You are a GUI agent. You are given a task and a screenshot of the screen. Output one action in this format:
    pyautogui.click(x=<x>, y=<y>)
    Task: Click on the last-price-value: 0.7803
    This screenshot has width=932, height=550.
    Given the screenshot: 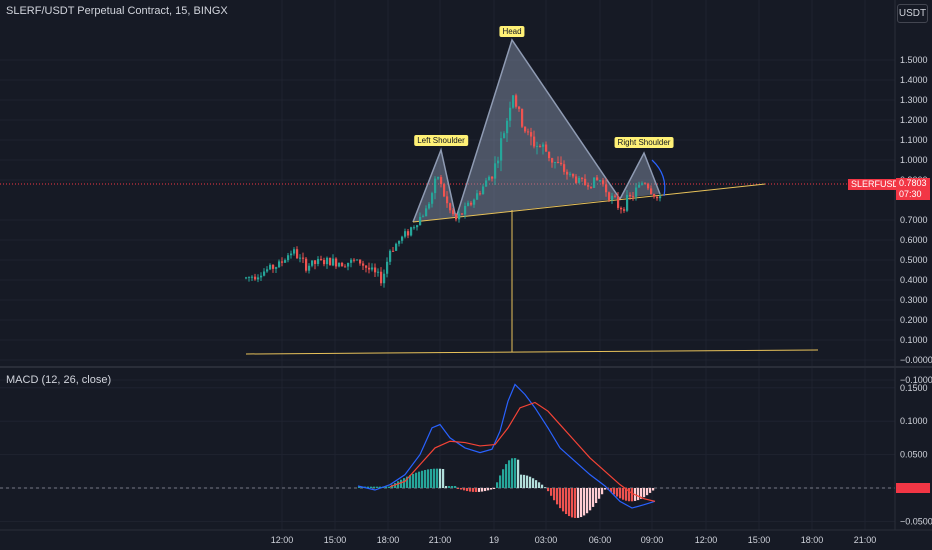 What is the action you would take?
    pyautogui.click(x=913, y=183)
    